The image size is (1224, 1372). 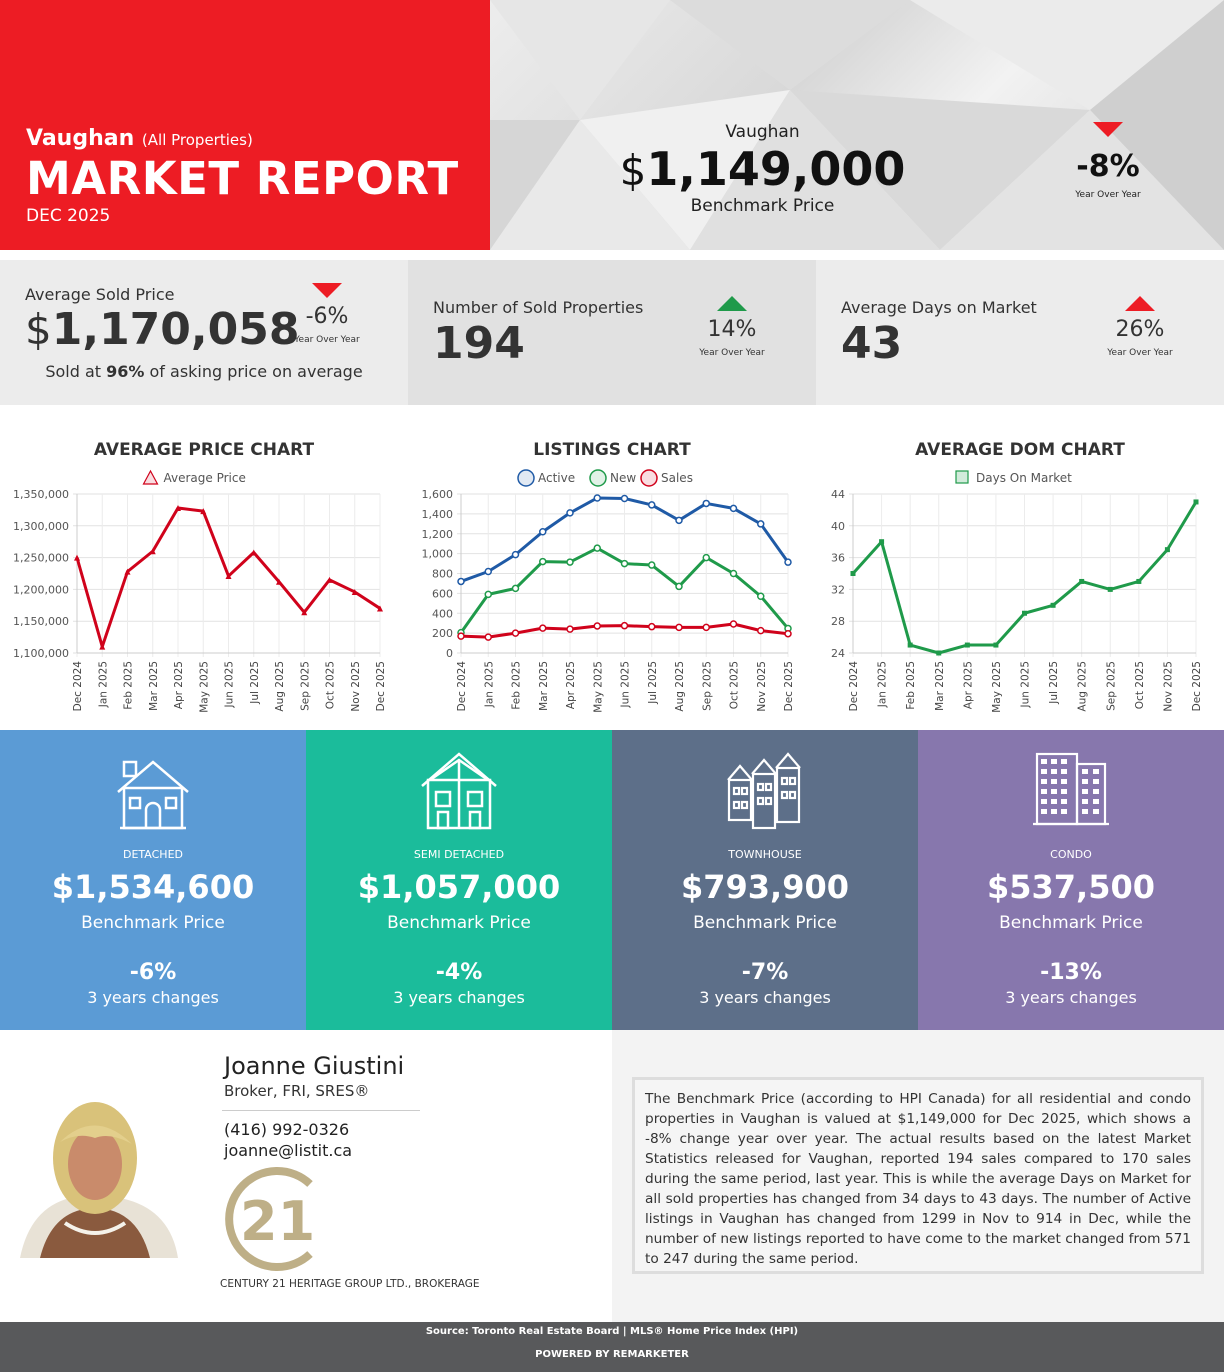 I want to click on divider, so click(x=321, y=1110).